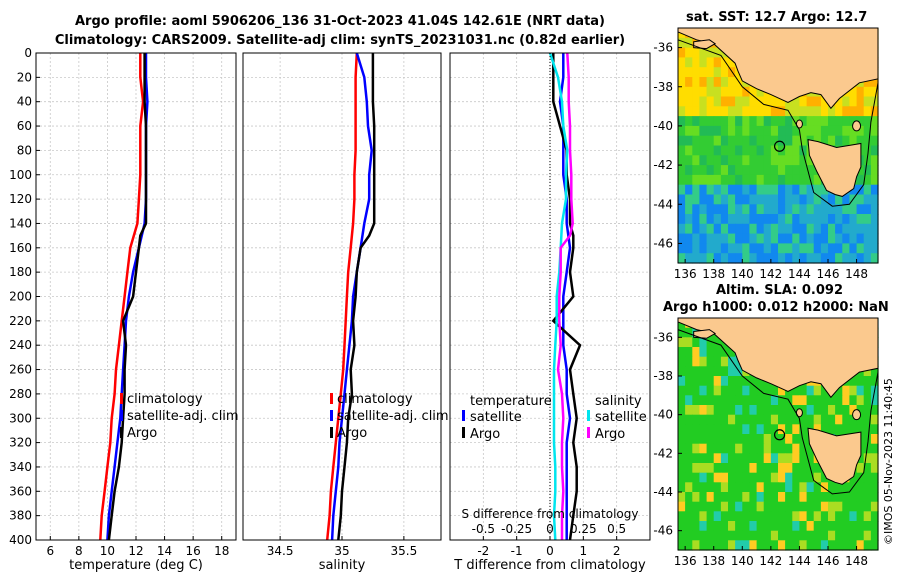  What do you see at coordinates (742, 274) in the screenshot?
I see `map-x-tick-label: 140` at bounding box center [742, 274].